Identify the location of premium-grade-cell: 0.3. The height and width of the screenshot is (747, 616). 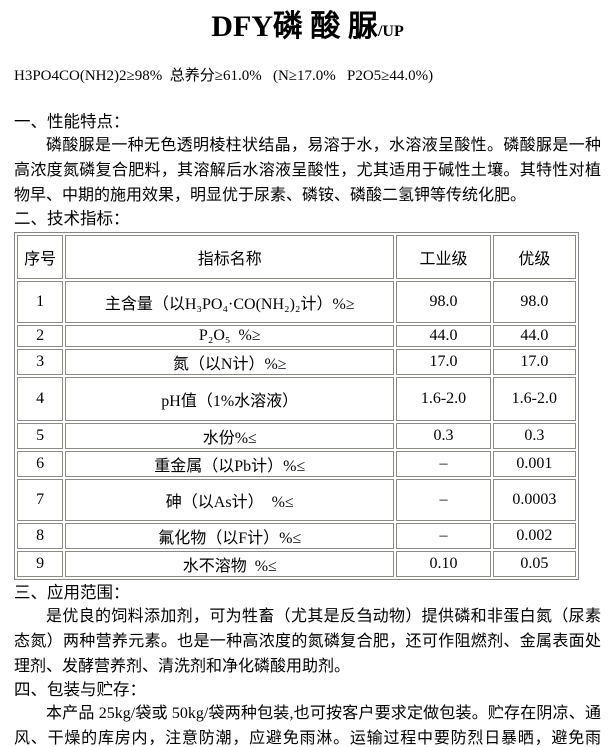
(534, 436).